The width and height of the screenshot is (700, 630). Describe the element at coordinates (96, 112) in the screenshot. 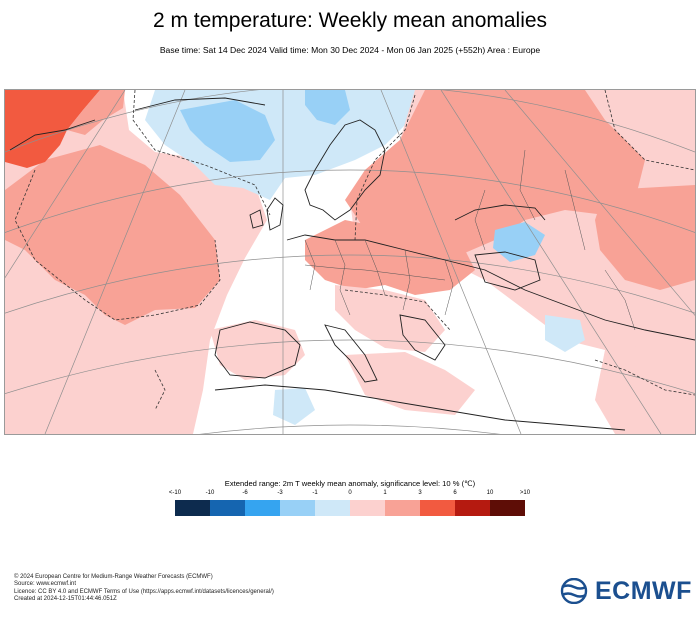

I see `greenland-warm-mid` at that location.